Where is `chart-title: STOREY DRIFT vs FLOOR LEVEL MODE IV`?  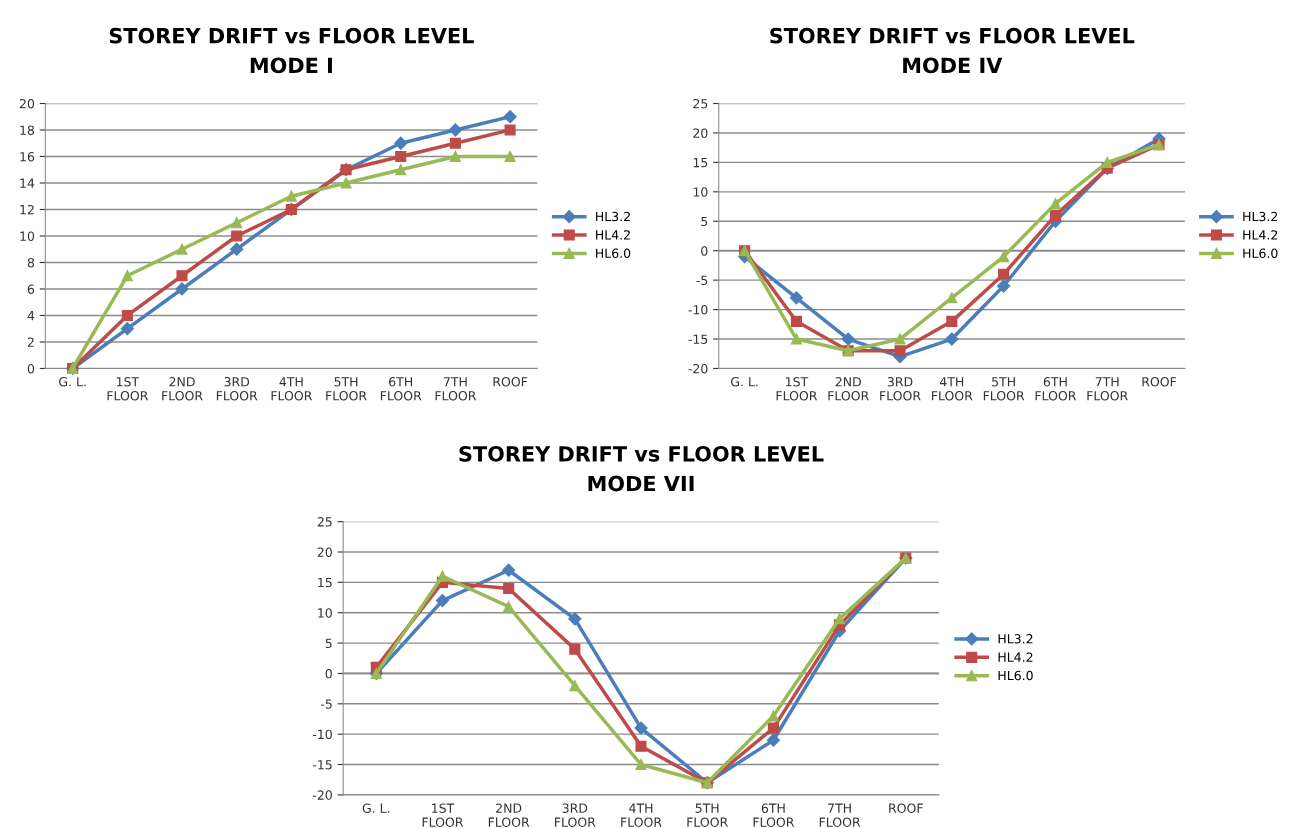
chart-title: STOREY DRIFT vs FLOOR LEVEL MODE IV is located at coordinates (952, 50).